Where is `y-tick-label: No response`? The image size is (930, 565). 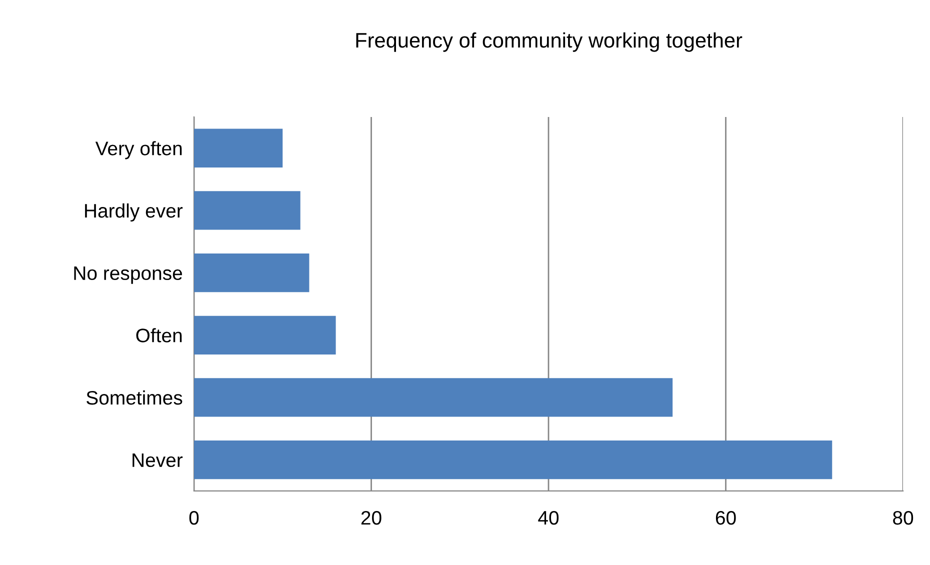
y-tick-label: No response is located at coordinates (128, 275).